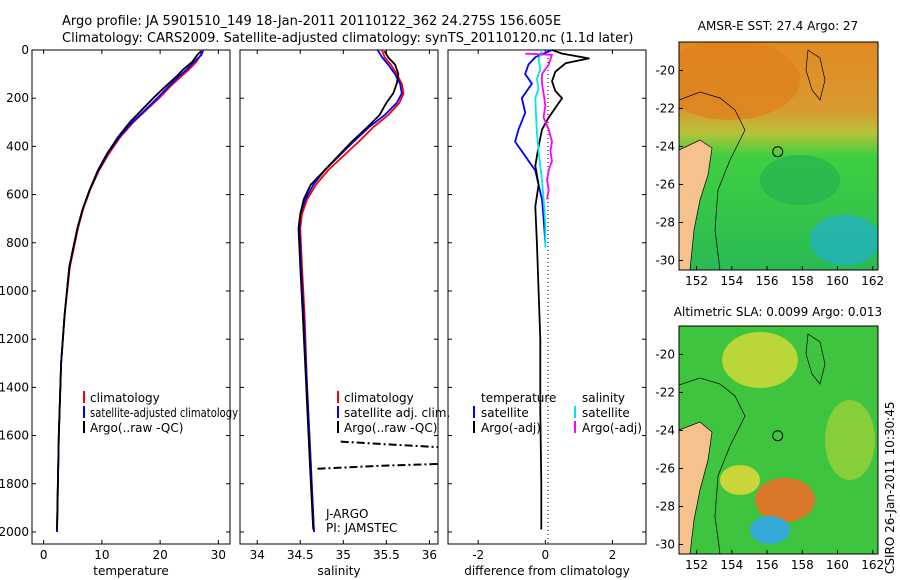  I want to click on lat-tick-label: -24, so click(665, 431).